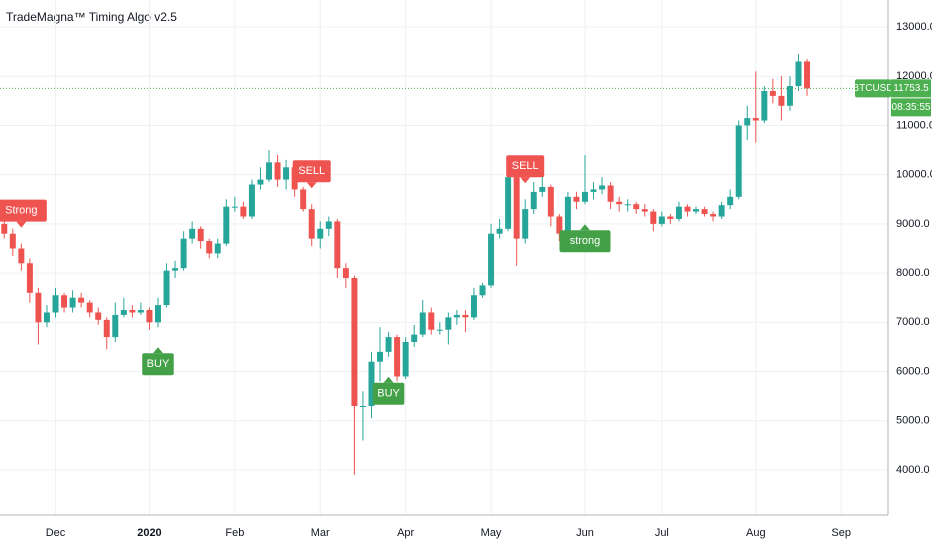 This screenshot has height=550, width=932. Describe the element at coordinates (405, 533) in the screenshot. I see `x-tick-label: Apr` at that location.